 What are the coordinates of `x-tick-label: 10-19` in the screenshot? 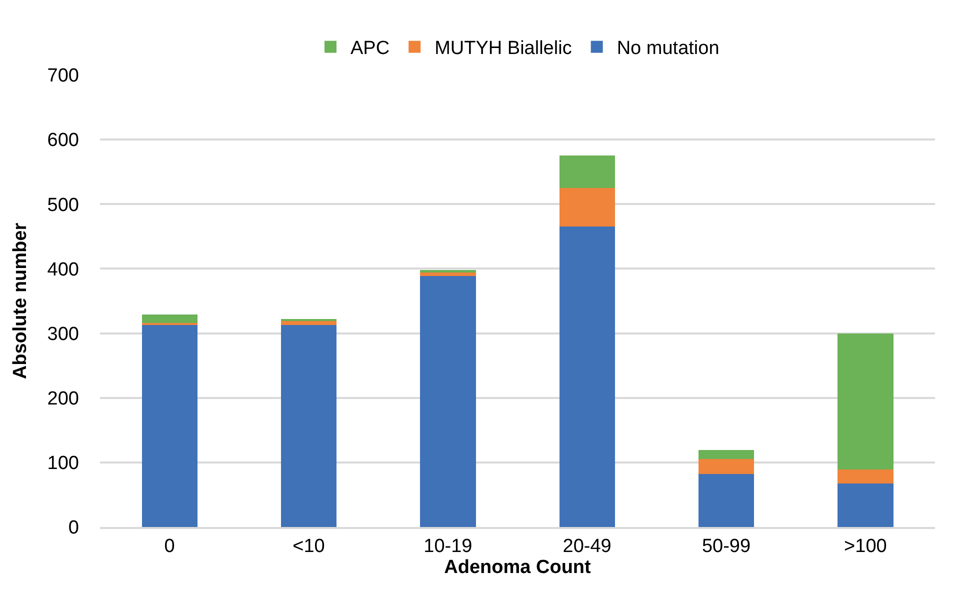 It's located at (448, 546).